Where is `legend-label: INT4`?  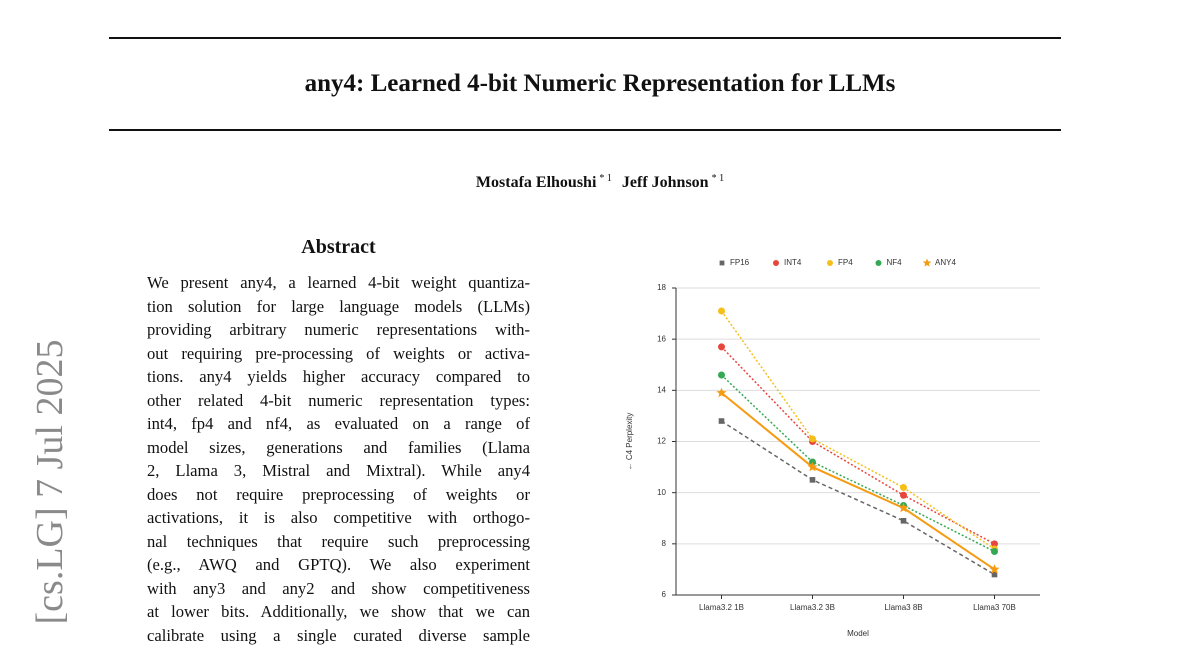
legend-label: INT4 is located at coordinates (793, 262).